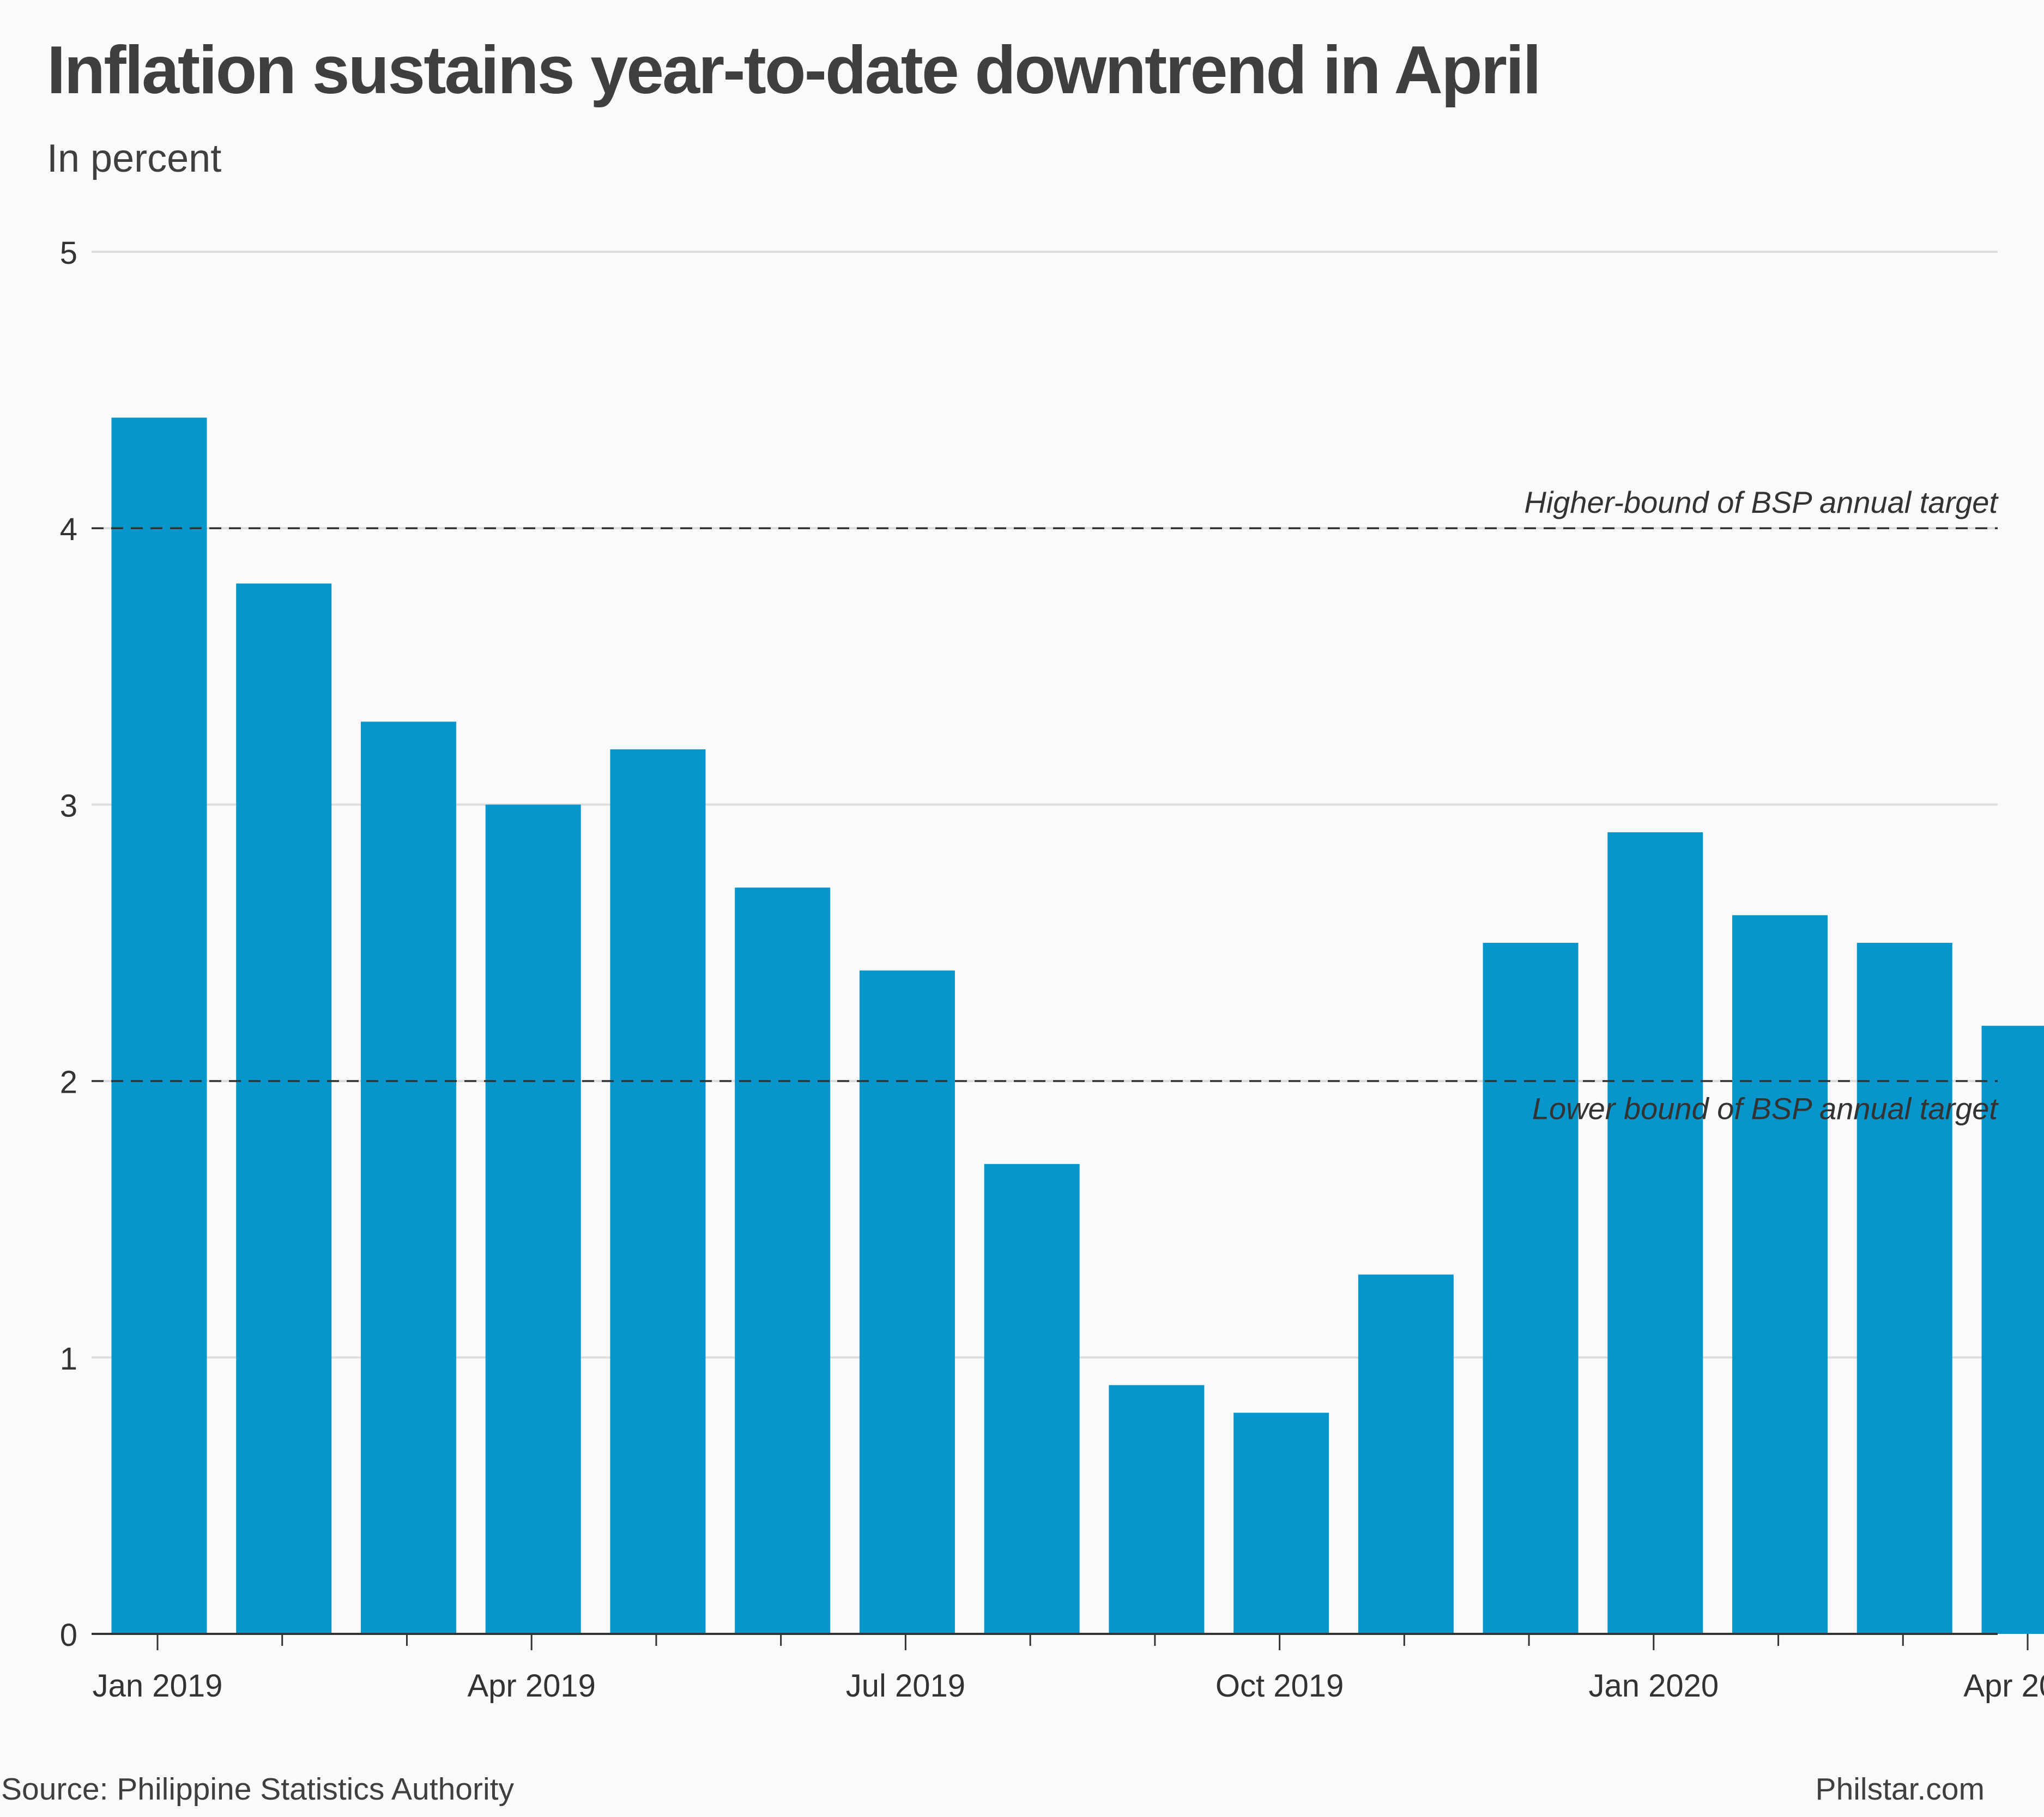 The width and height of the screenshot is (2044, 1817). What do you see at coordinates (531, 1686) in the screenshot?
I see `x-tick-label: Apr 2019` at bounding box center [531, 1686].